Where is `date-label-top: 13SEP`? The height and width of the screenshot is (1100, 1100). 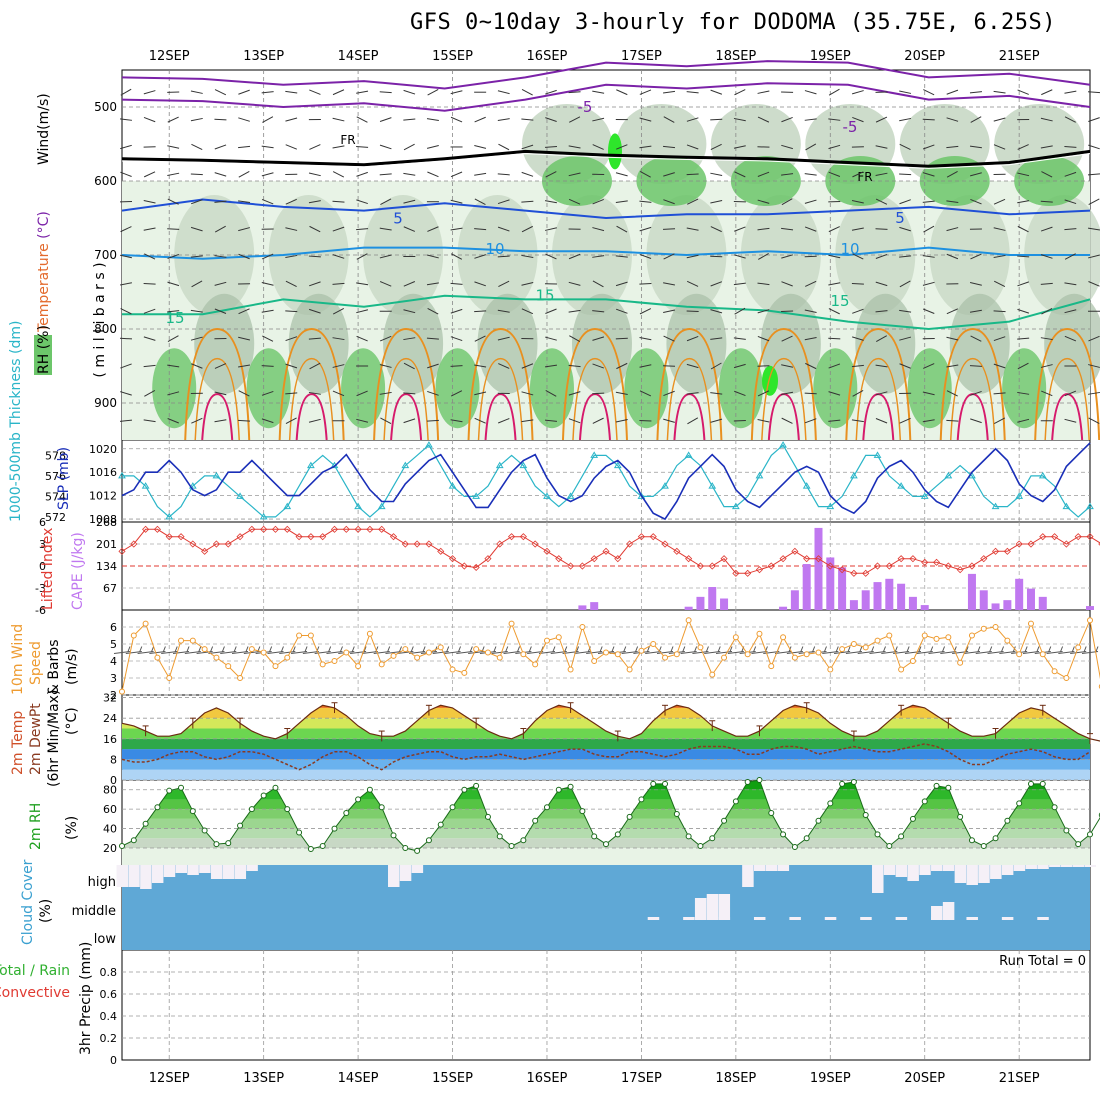
date-label-top: 13SEP is located at coordinates (263, 56).